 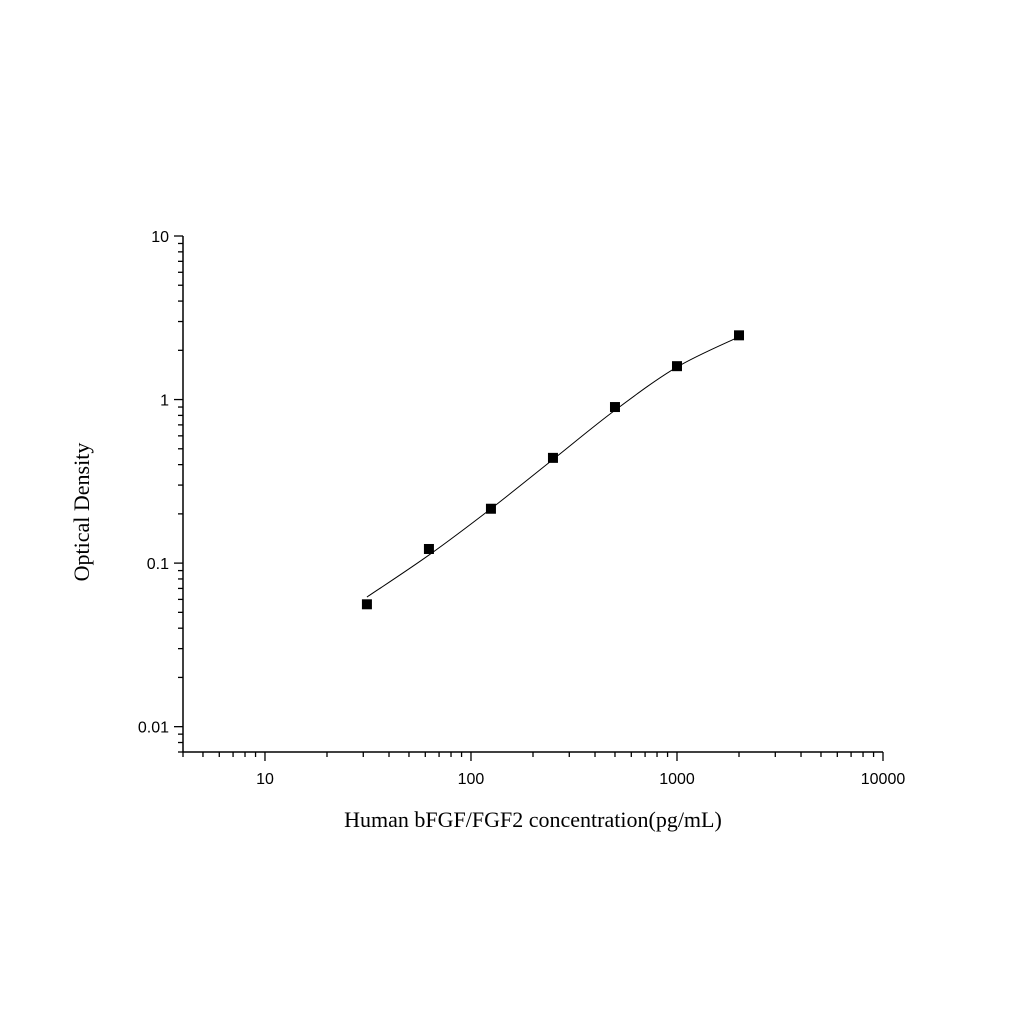 What do you see at coordinates (164, 401) in the screenshot?
I see `y-tick-label: 1` at bounding box center [164, 401].